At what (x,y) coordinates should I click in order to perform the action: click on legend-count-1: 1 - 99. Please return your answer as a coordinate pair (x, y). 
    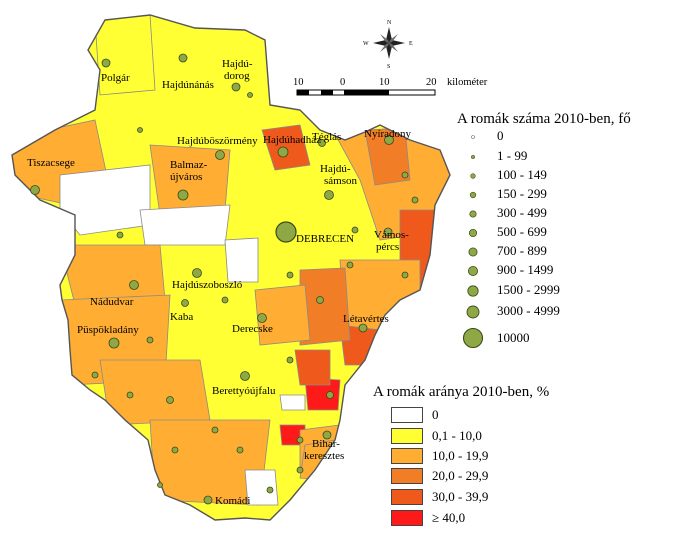
    Looking at the image, I should click on (512, 155).